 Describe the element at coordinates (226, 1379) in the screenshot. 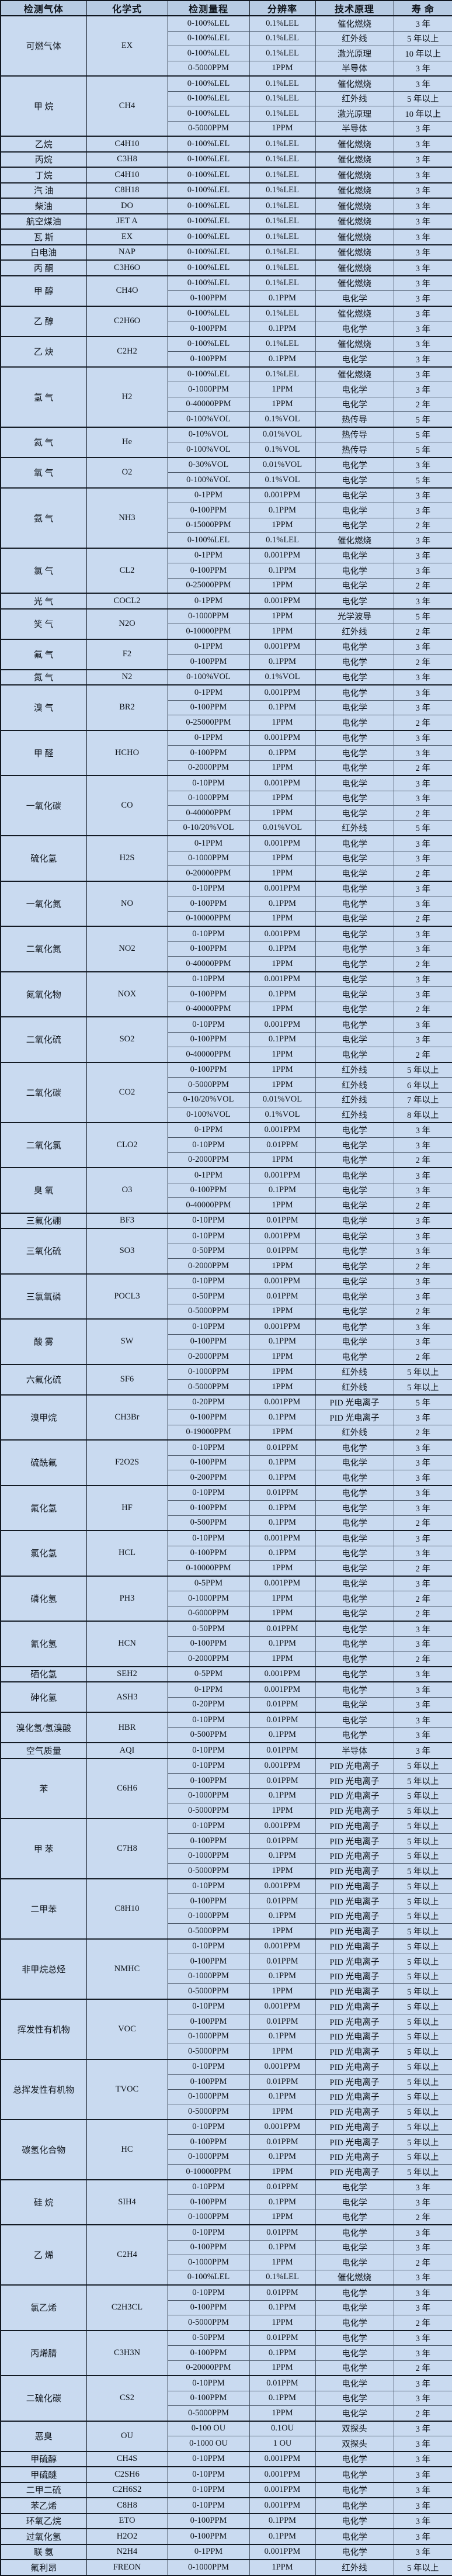

I see `table-row: 六氟化硫 SF6 0-1000PPM 1PPM 红外线 5 年以上` at that location.